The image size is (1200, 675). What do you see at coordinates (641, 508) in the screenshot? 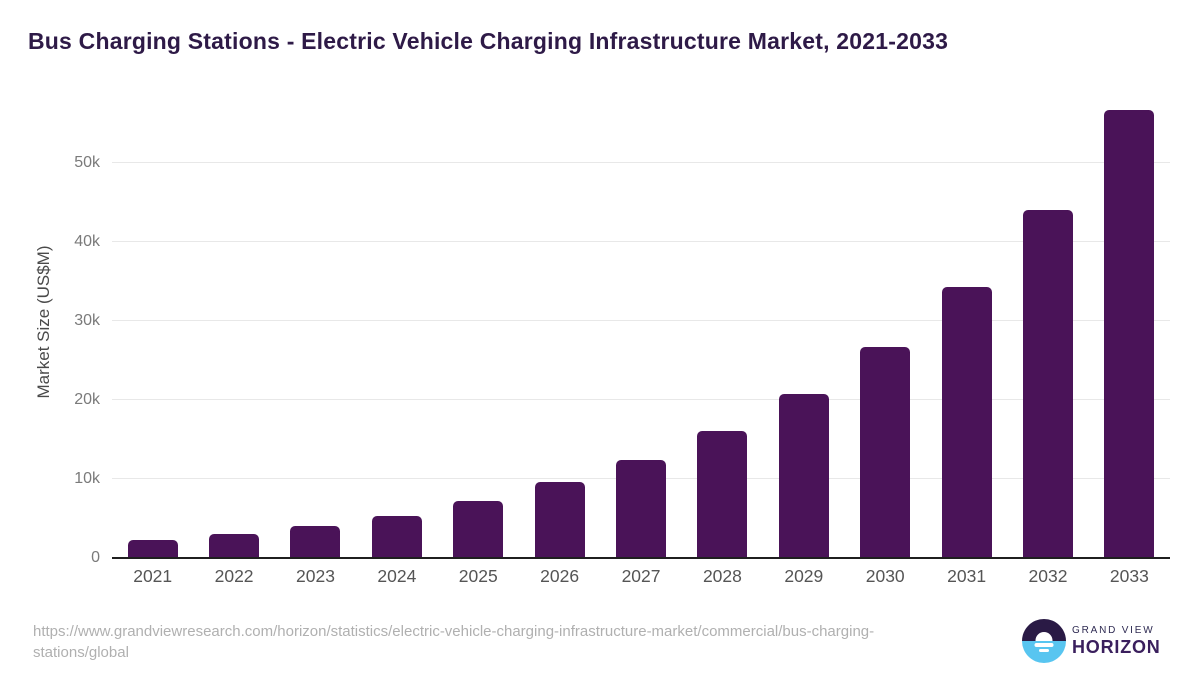
I see `bar-2027` at bounding box center [641, 508].